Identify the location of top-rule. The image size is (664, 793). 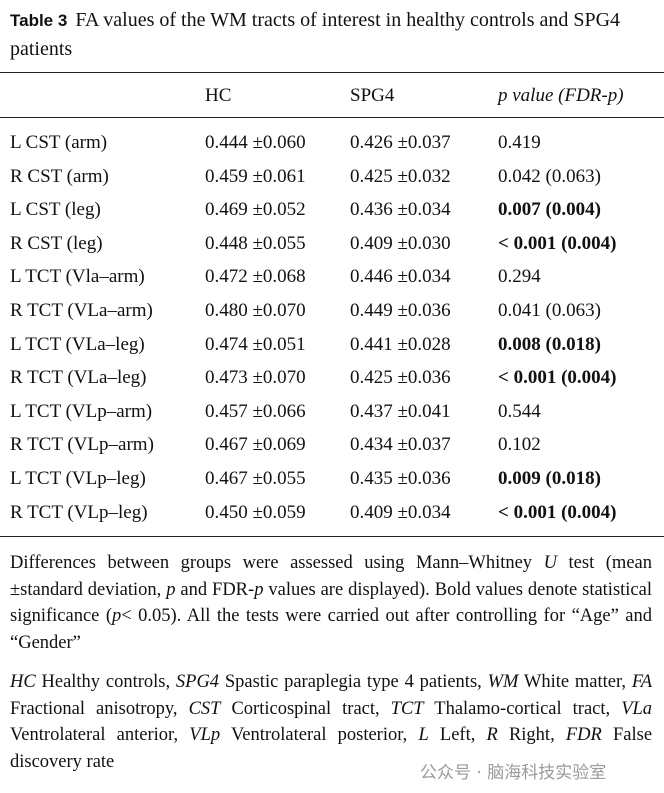
(332, 72).